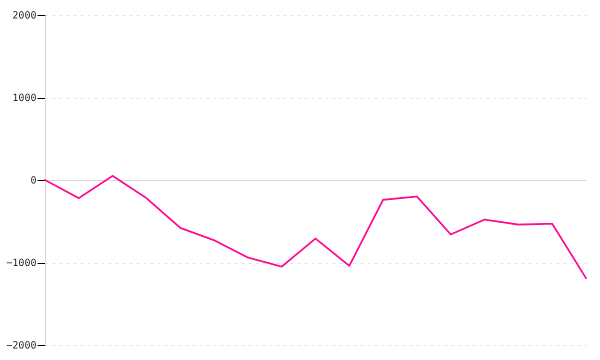 The width and height of the screenshot is (600, 360). Describe the element at coordinates (33, 181) in the screenshot. I see `y-tick-label: 0` at that location.